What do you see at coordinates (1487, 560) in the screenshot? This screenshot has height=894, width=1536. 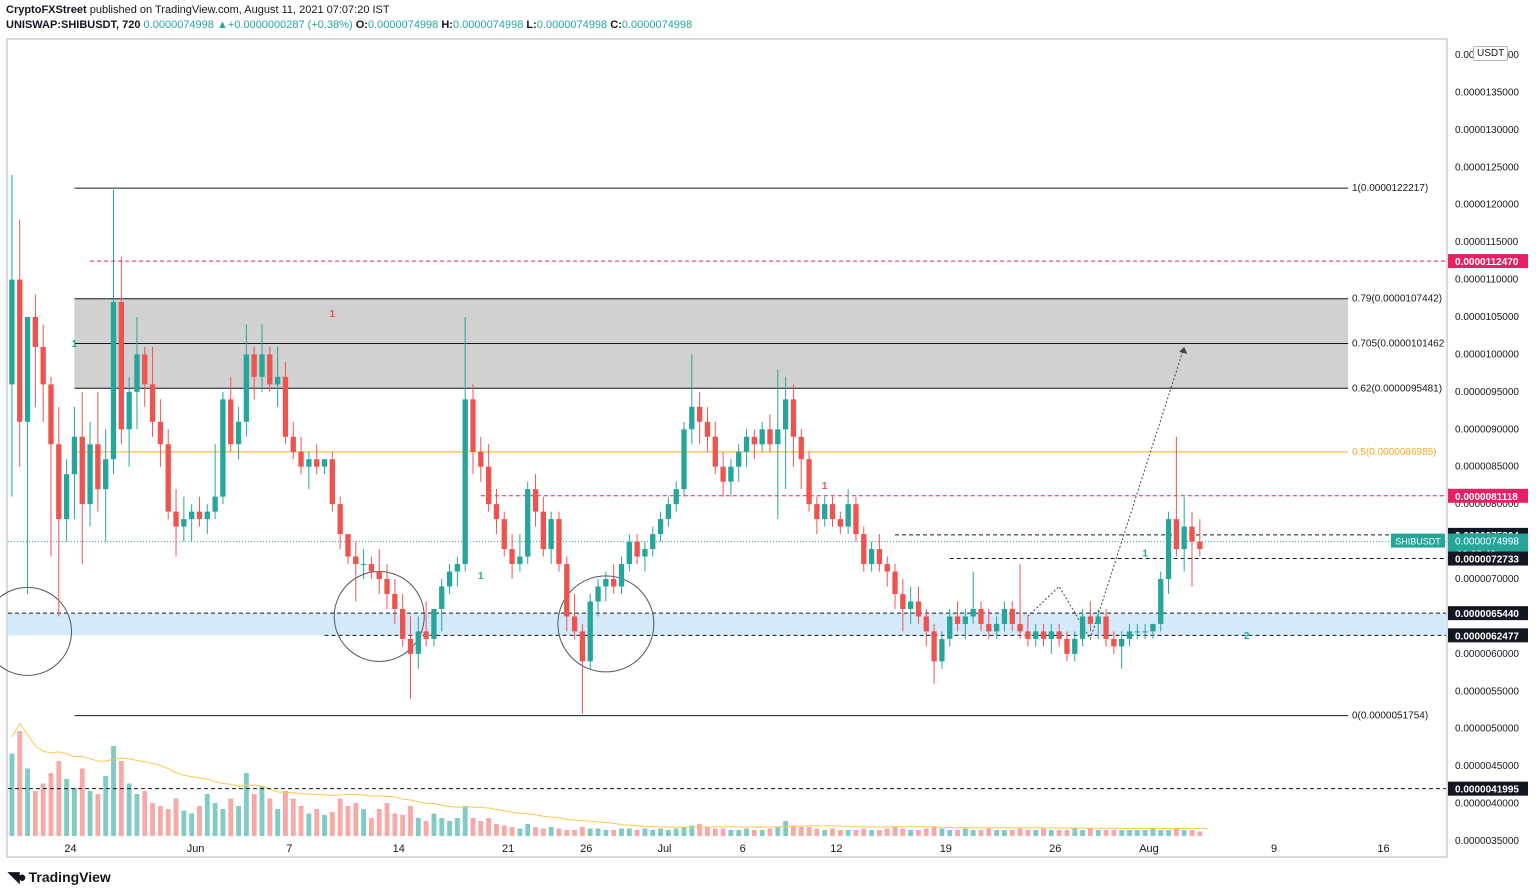 I see `price-tag-value: 0.0000072733` at bounding box center [1487, 560].